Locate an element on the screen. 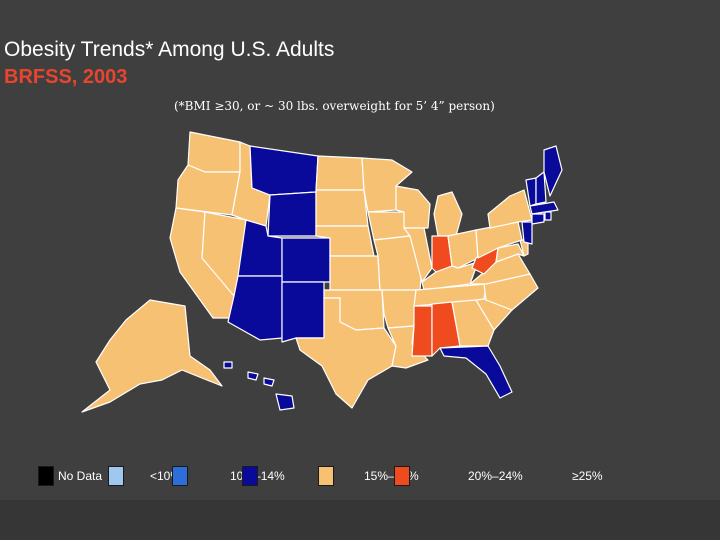 Image resolution: width=720 pixels, height=540 pixels. state-michigan is located at coordinates (448, 214).